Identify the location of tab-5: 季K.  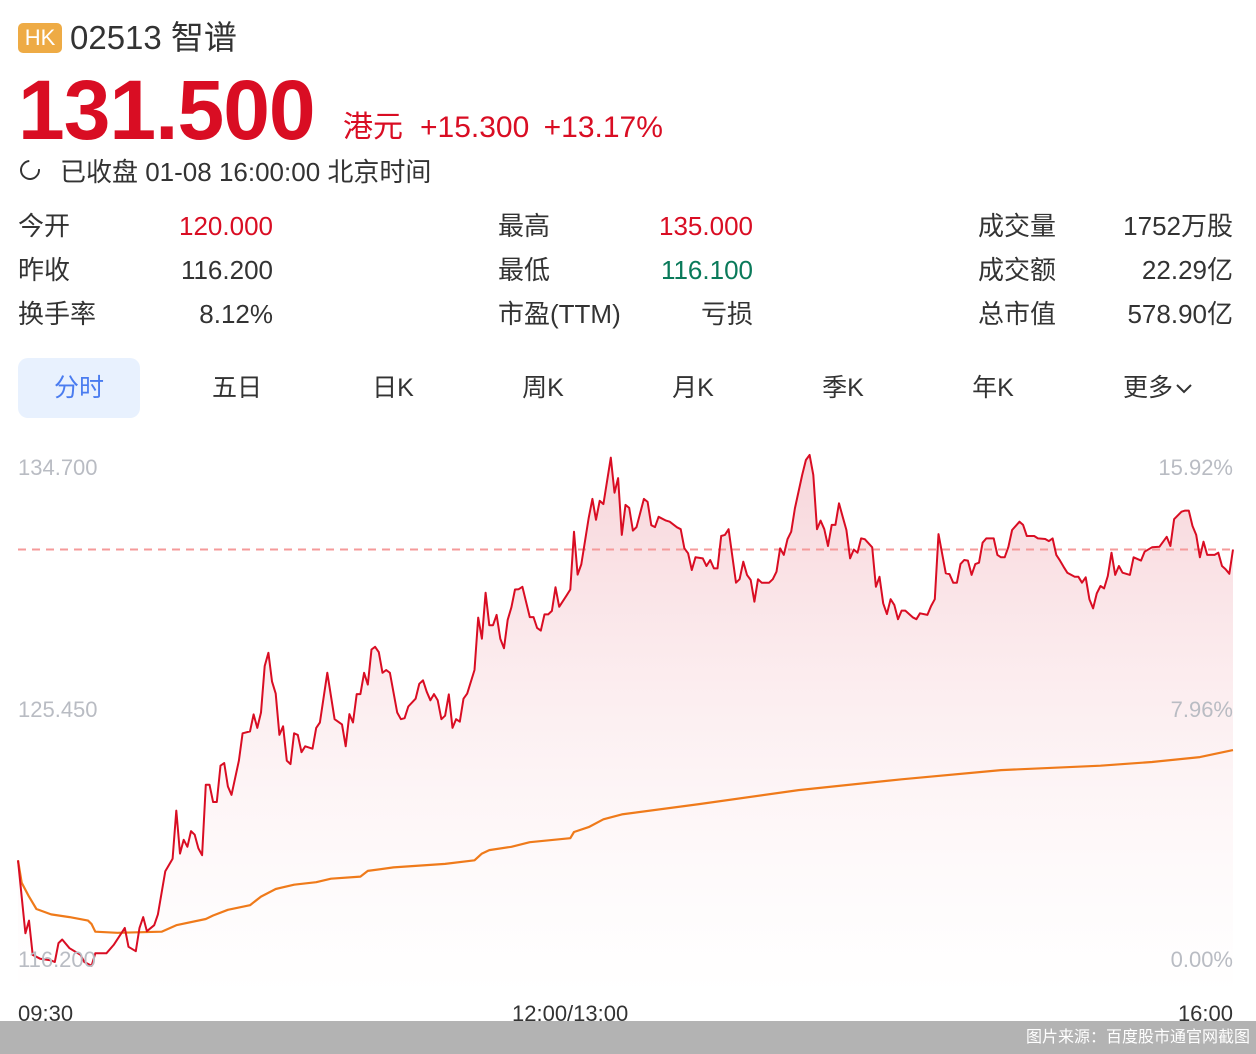
(843, 388).